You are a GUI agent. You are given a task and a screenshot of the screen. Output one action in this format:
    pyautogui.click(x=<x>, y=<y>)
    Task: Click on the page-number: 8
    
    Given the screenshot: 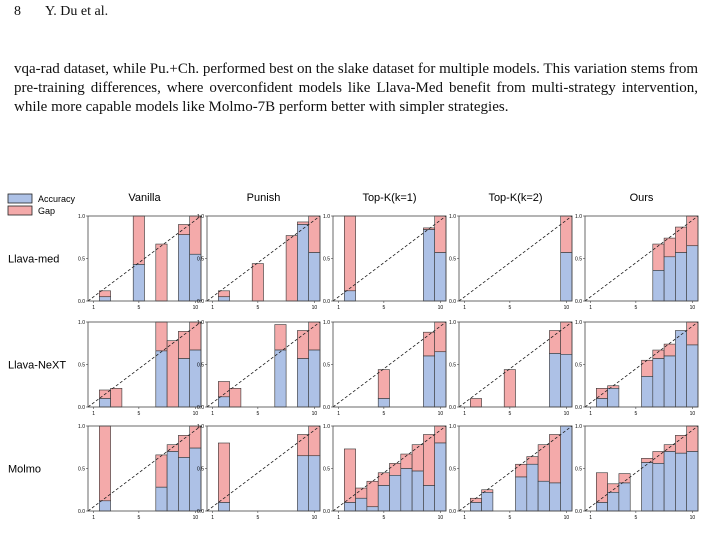 What is the action you would take?
    pyautogui.click(x=17, y=11)
    